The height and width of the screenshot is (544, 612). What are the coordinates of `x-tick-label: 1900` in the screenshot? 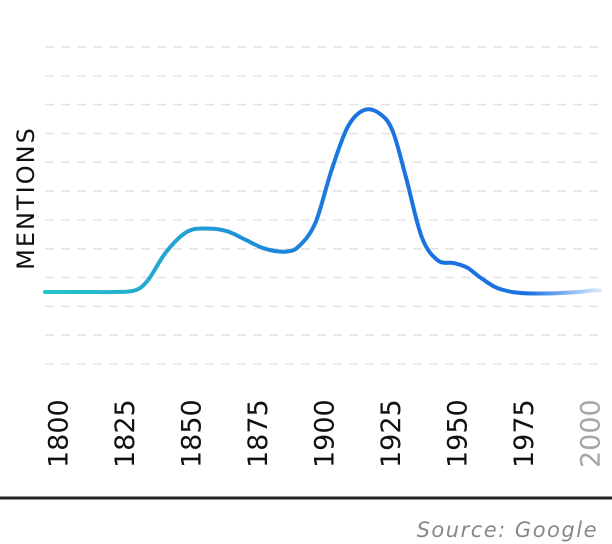 It's located at (325, 433).